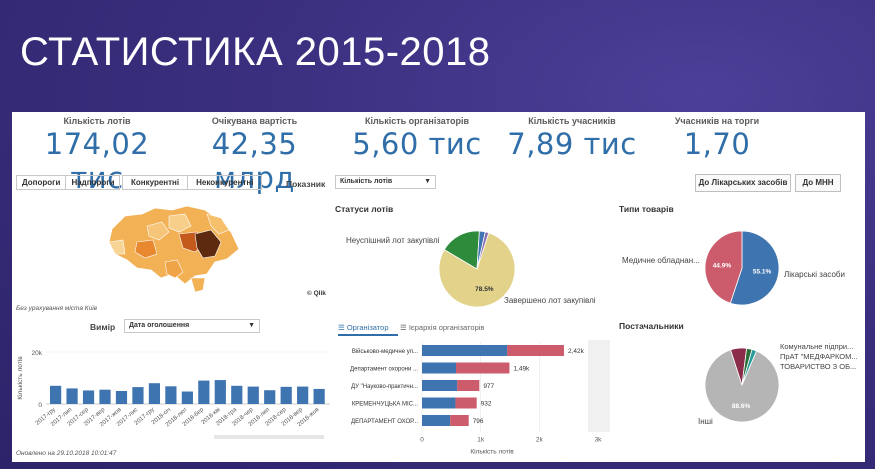 Image resolution: width=875 pixels, height=469 pixels. What do you see at coordinates (366, 181) in the screenshot?
I see `indicator-select-value: Кількість лотів` at bounding box center [366, 181].